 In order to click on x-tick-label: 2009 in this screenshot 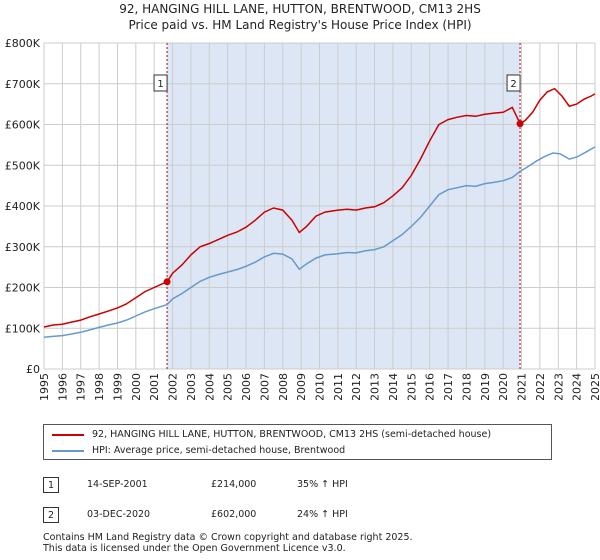, I will do `click(301, 386)`.